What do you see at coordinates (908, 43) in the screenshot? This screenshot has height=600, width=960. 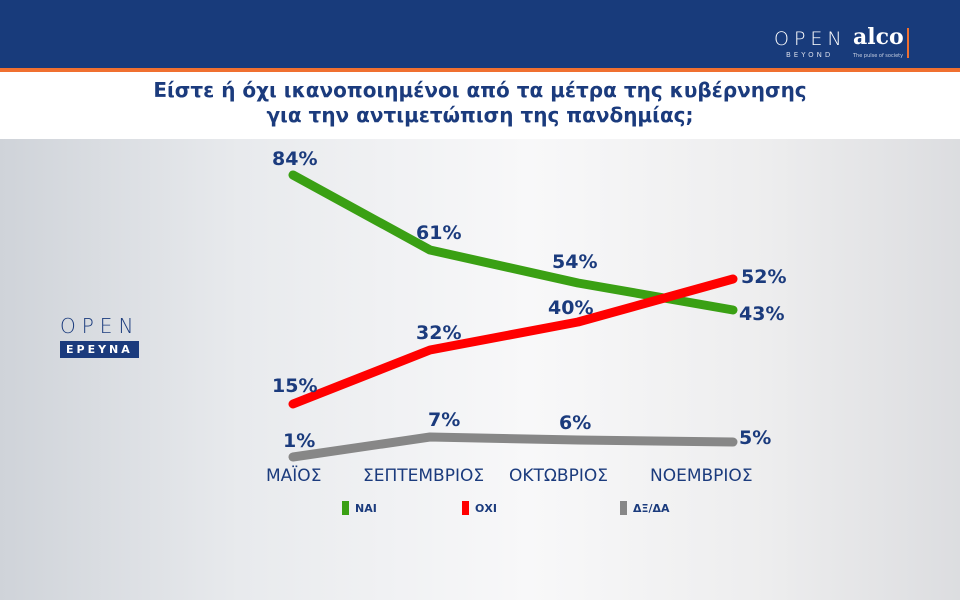 I see `logo-divider` at bounding box center [908, 43].